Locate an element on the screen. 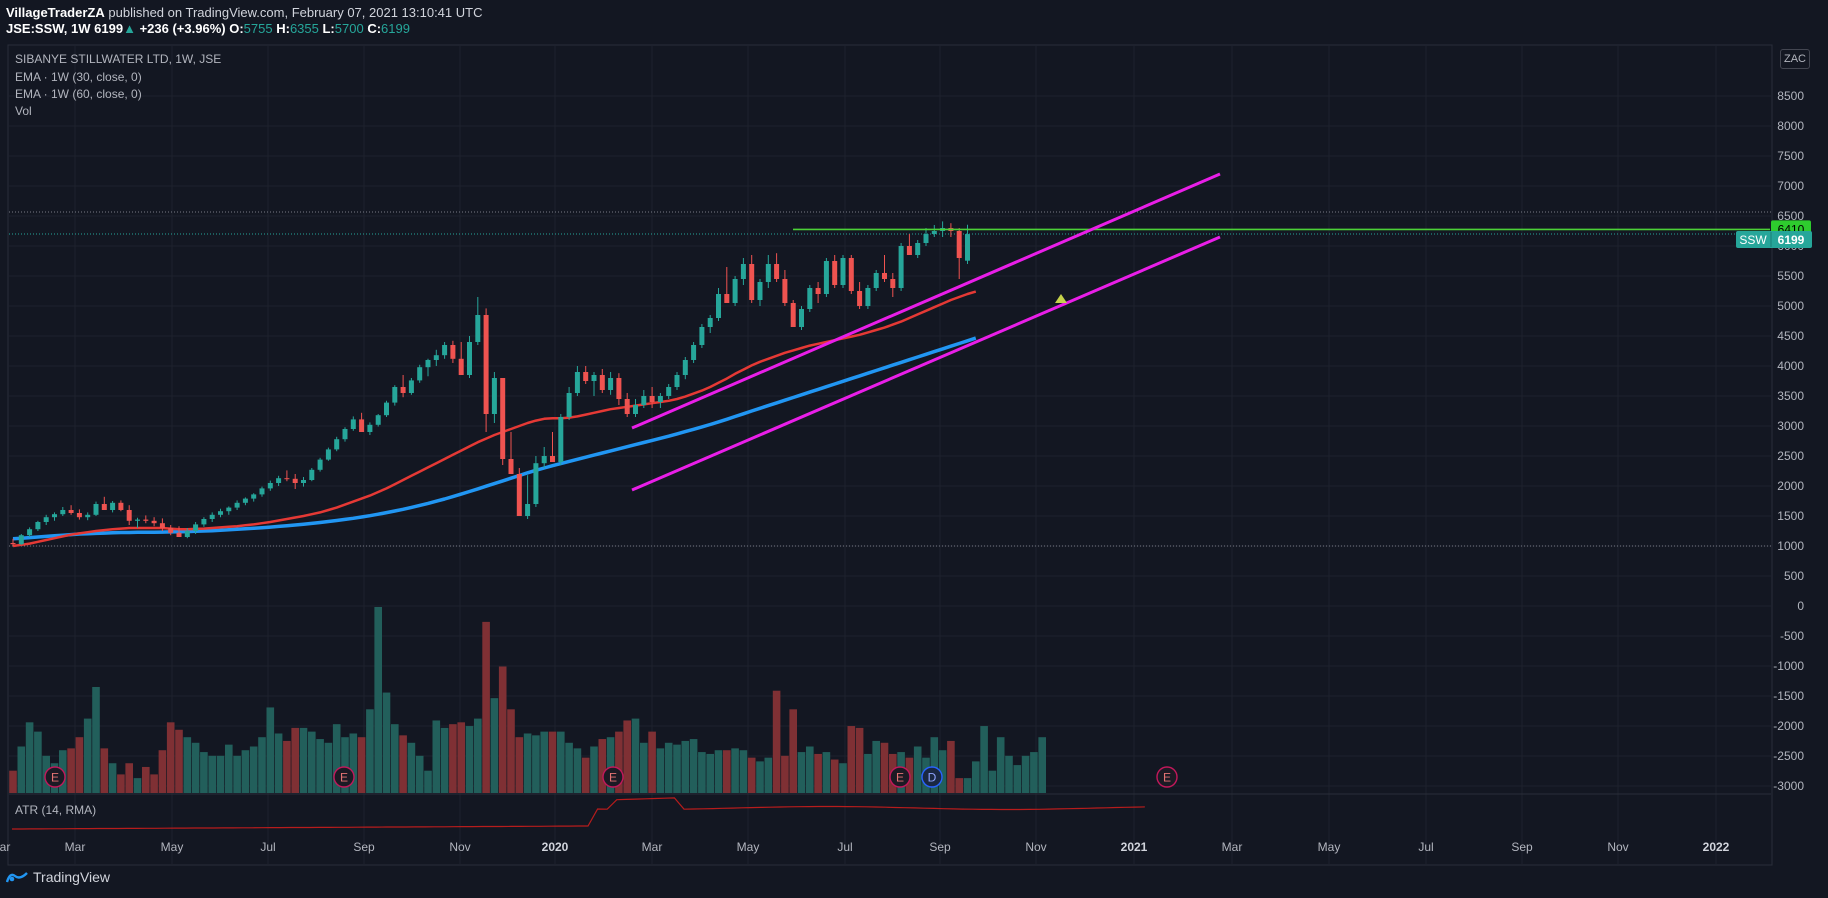 Image resolution: width=1828 pixels, height=898 pixels. currency-button: ZAC is located at coordinates (1795, 59).